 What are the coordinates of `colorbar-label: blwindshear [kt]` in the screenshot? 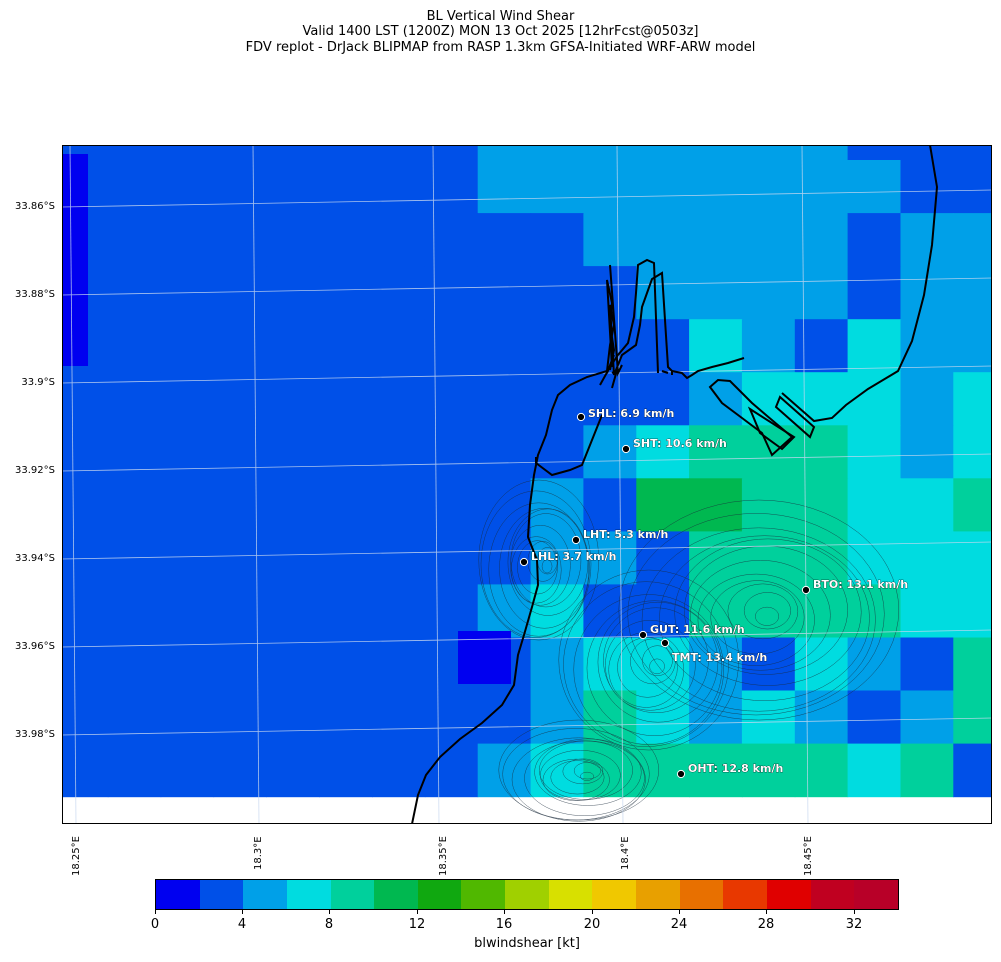 It's located at (527, 943).